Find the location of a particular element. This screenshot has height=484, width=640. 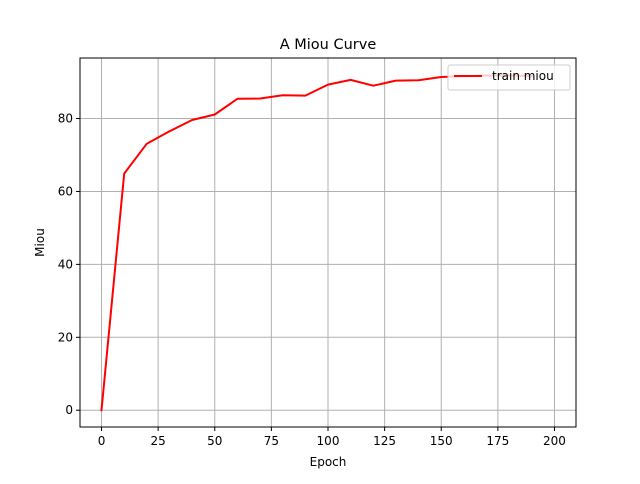

y-tick-label: 80 is located at coordinates (65, 119).